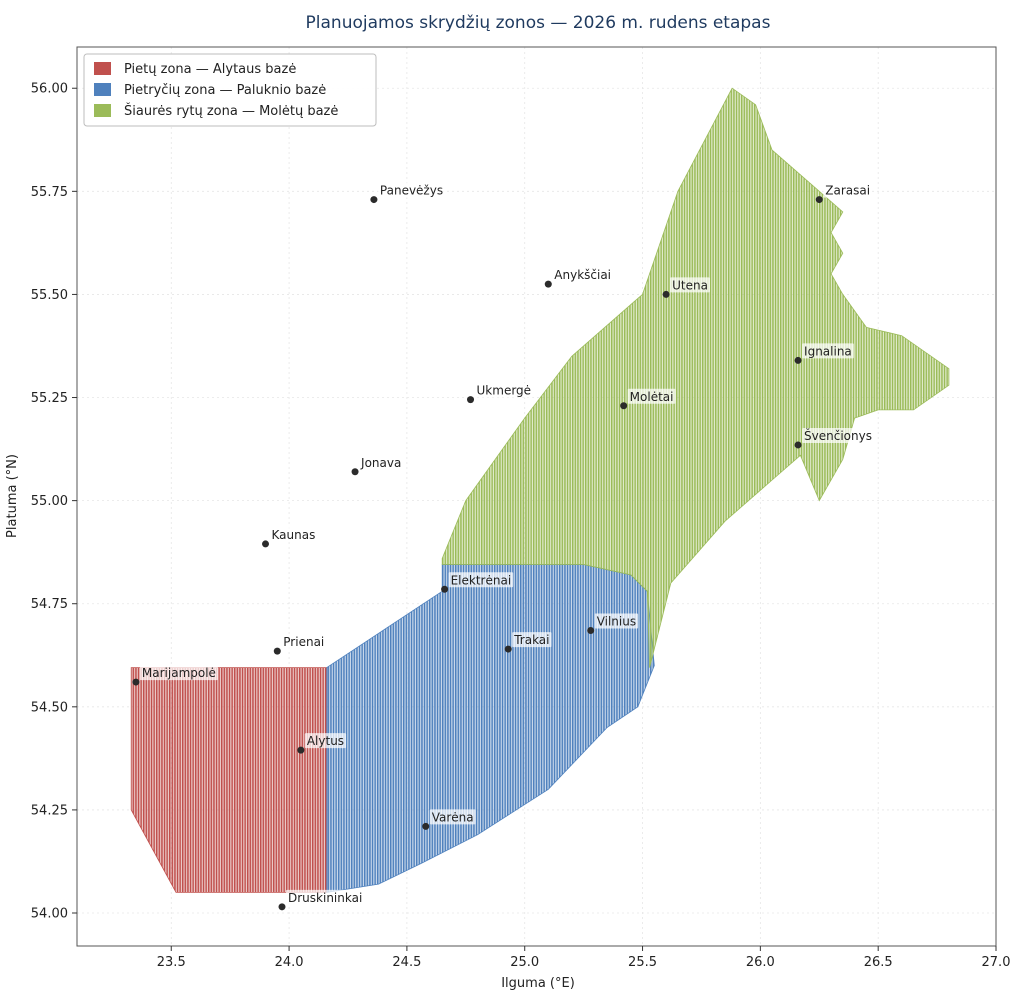 The image size is (1013, 996). I want to click on city-marker: Zarasai, so click(844, 193).